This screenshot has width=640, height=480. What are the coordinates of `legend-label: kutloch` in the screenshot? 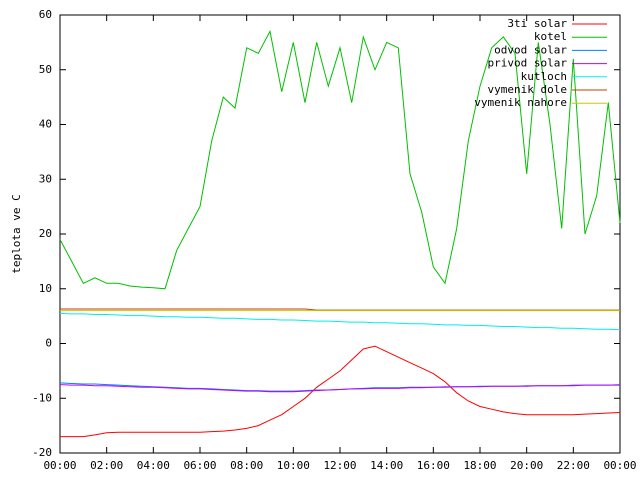 It's located at (544, 76).